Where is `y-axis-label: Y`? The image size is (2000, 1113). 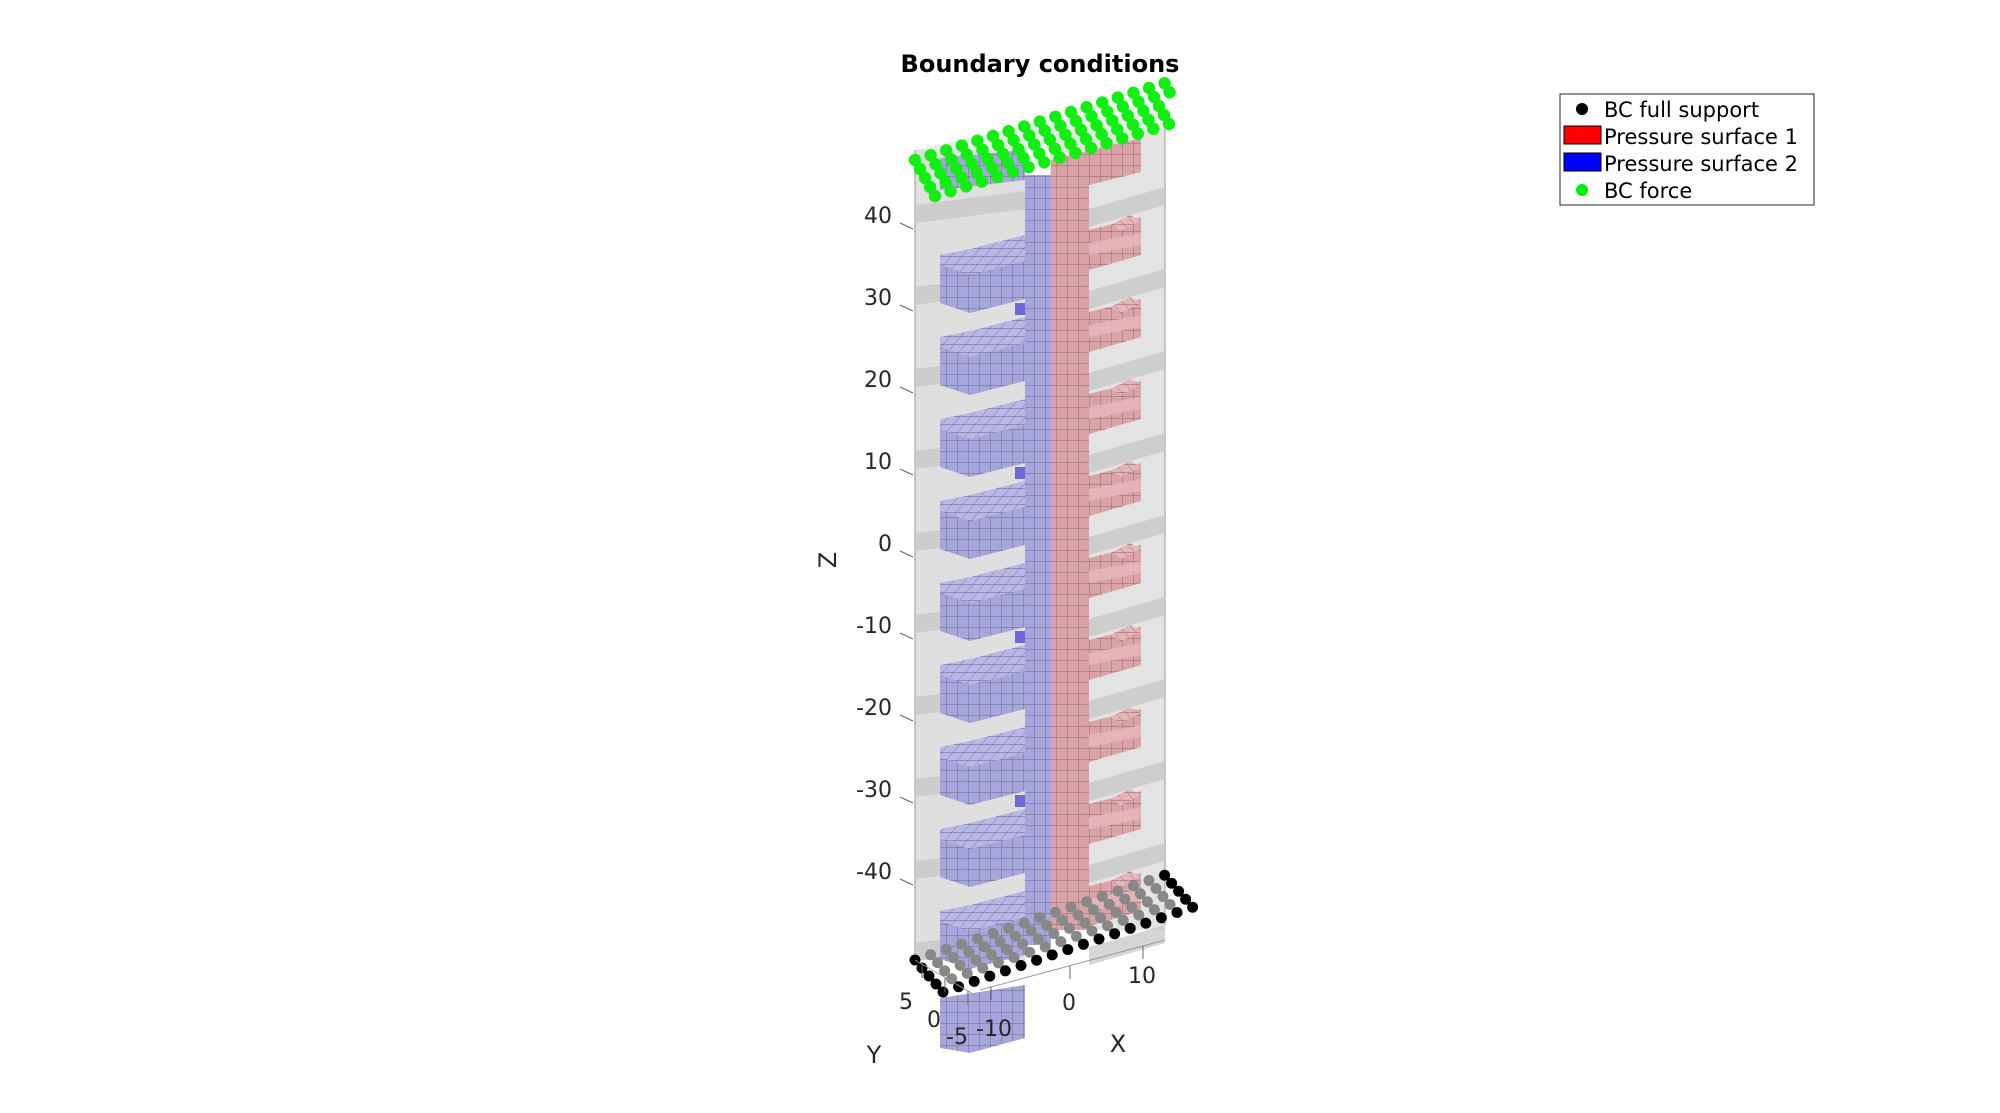
y-axis-label: Y is located at coordinates (874, 1055).